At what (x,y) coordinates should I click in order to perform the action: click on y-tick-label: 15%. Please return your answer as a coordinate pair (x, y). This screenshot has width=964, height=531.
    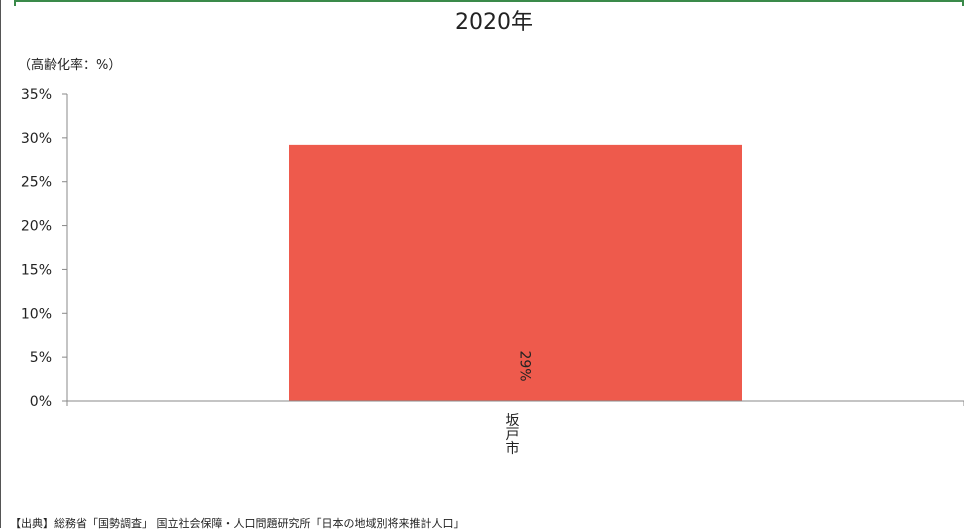
    Looking at the image, I should click on (36, 270).